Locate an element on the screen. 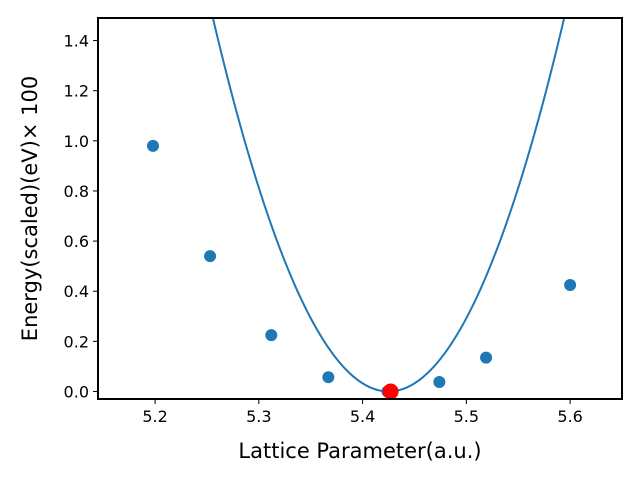  y-tick-label: 0.2 is located at coordinates (76, 341).